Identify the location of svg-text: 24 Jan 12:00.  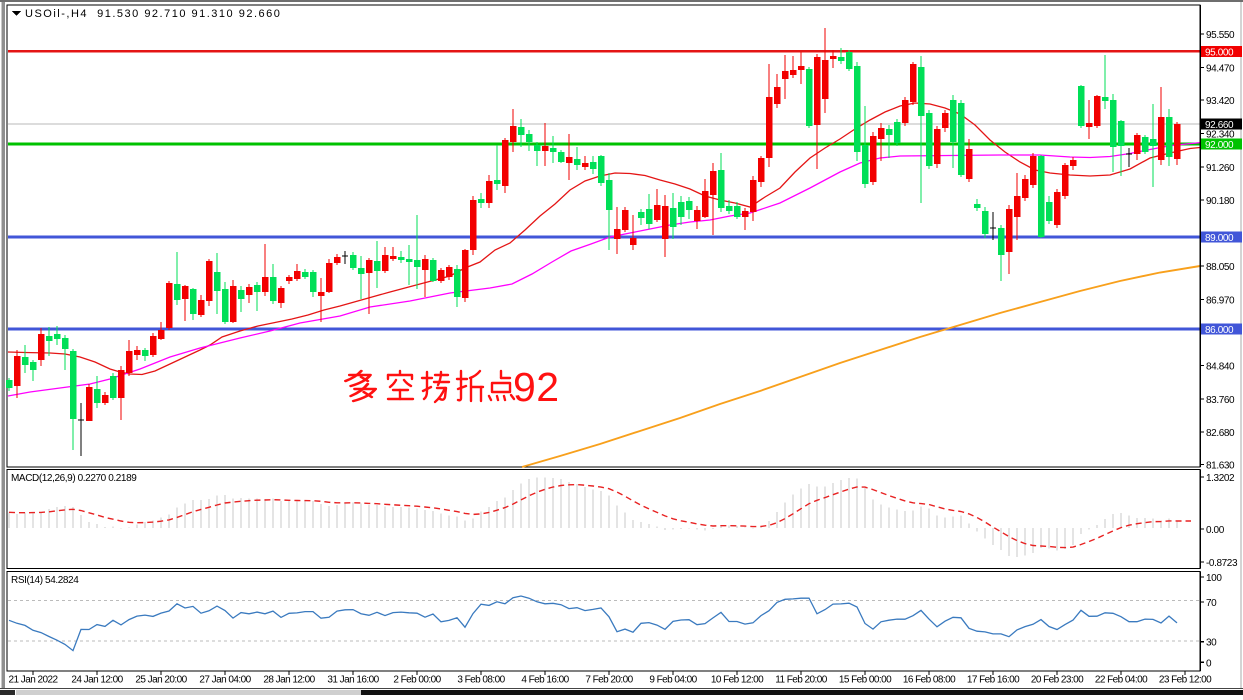
(97, 680).